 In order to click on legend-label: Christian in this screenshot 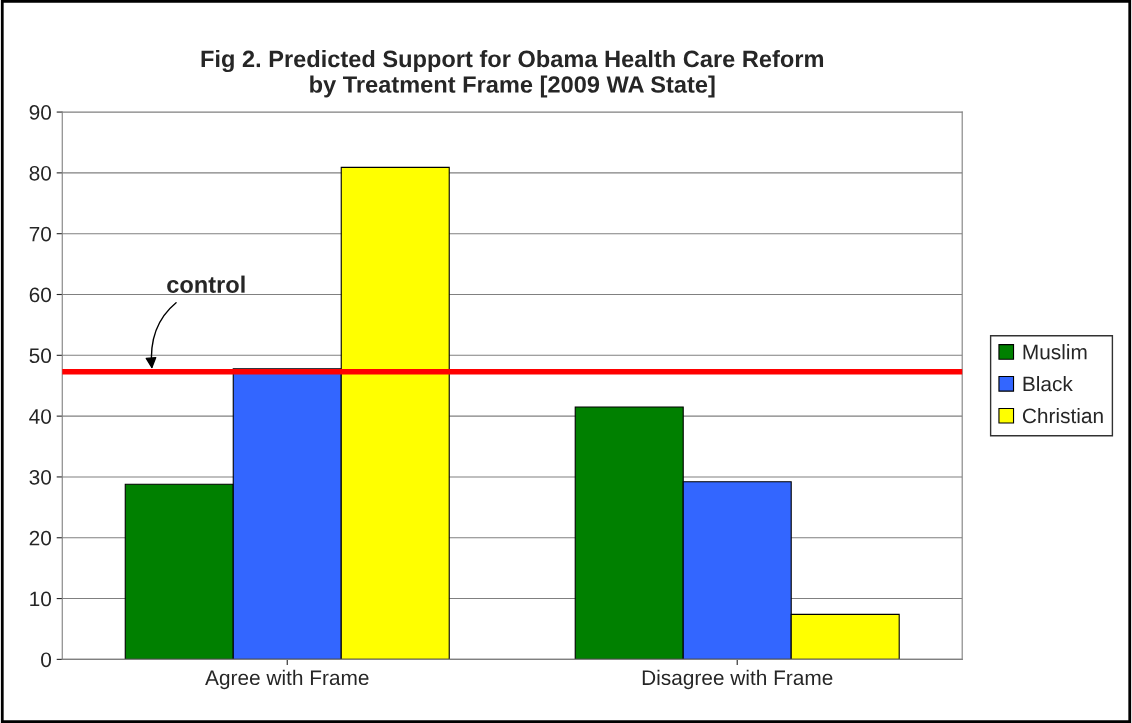, I will do `click(1062, 415)`.